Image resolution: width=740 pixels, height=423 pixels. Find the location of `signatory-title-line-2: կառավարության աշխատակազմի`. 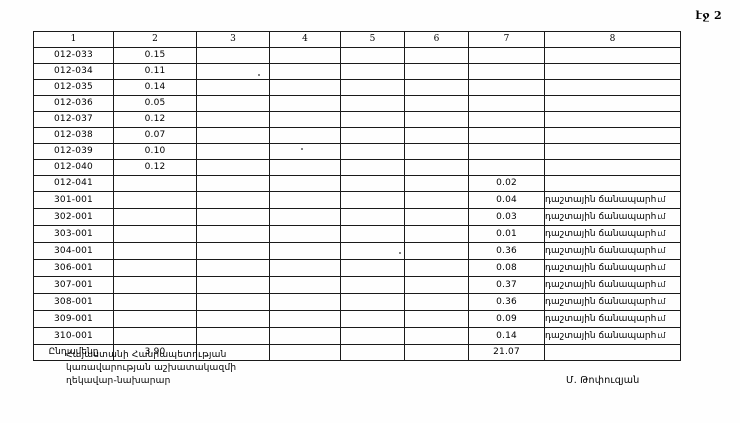

signatory-title-line-2: կառավարության աշխատակազմի is located at coordinates (151, 368).